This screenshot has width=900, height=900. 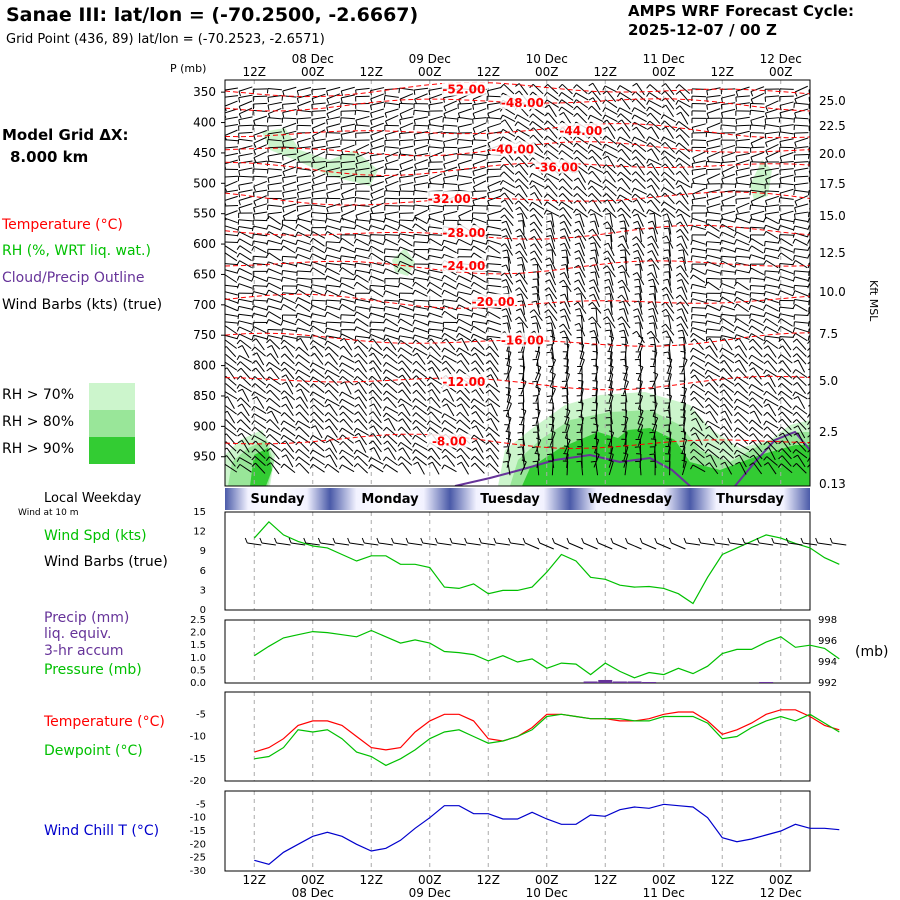 What do you see at coordinates (201, 804) in the screenshot?
I see `y-tick-label: -5` at bounding box center [201, 804].